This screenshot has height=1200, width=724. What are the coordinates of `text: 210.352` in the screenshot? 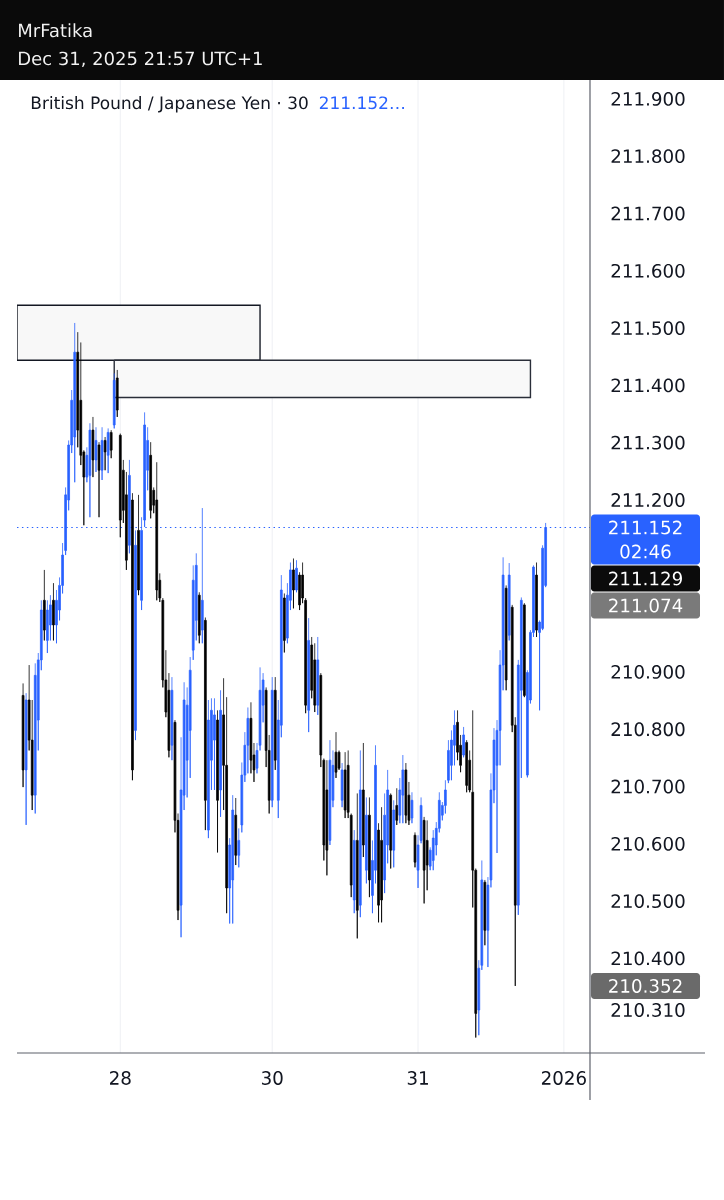 It's located at (645, 986).